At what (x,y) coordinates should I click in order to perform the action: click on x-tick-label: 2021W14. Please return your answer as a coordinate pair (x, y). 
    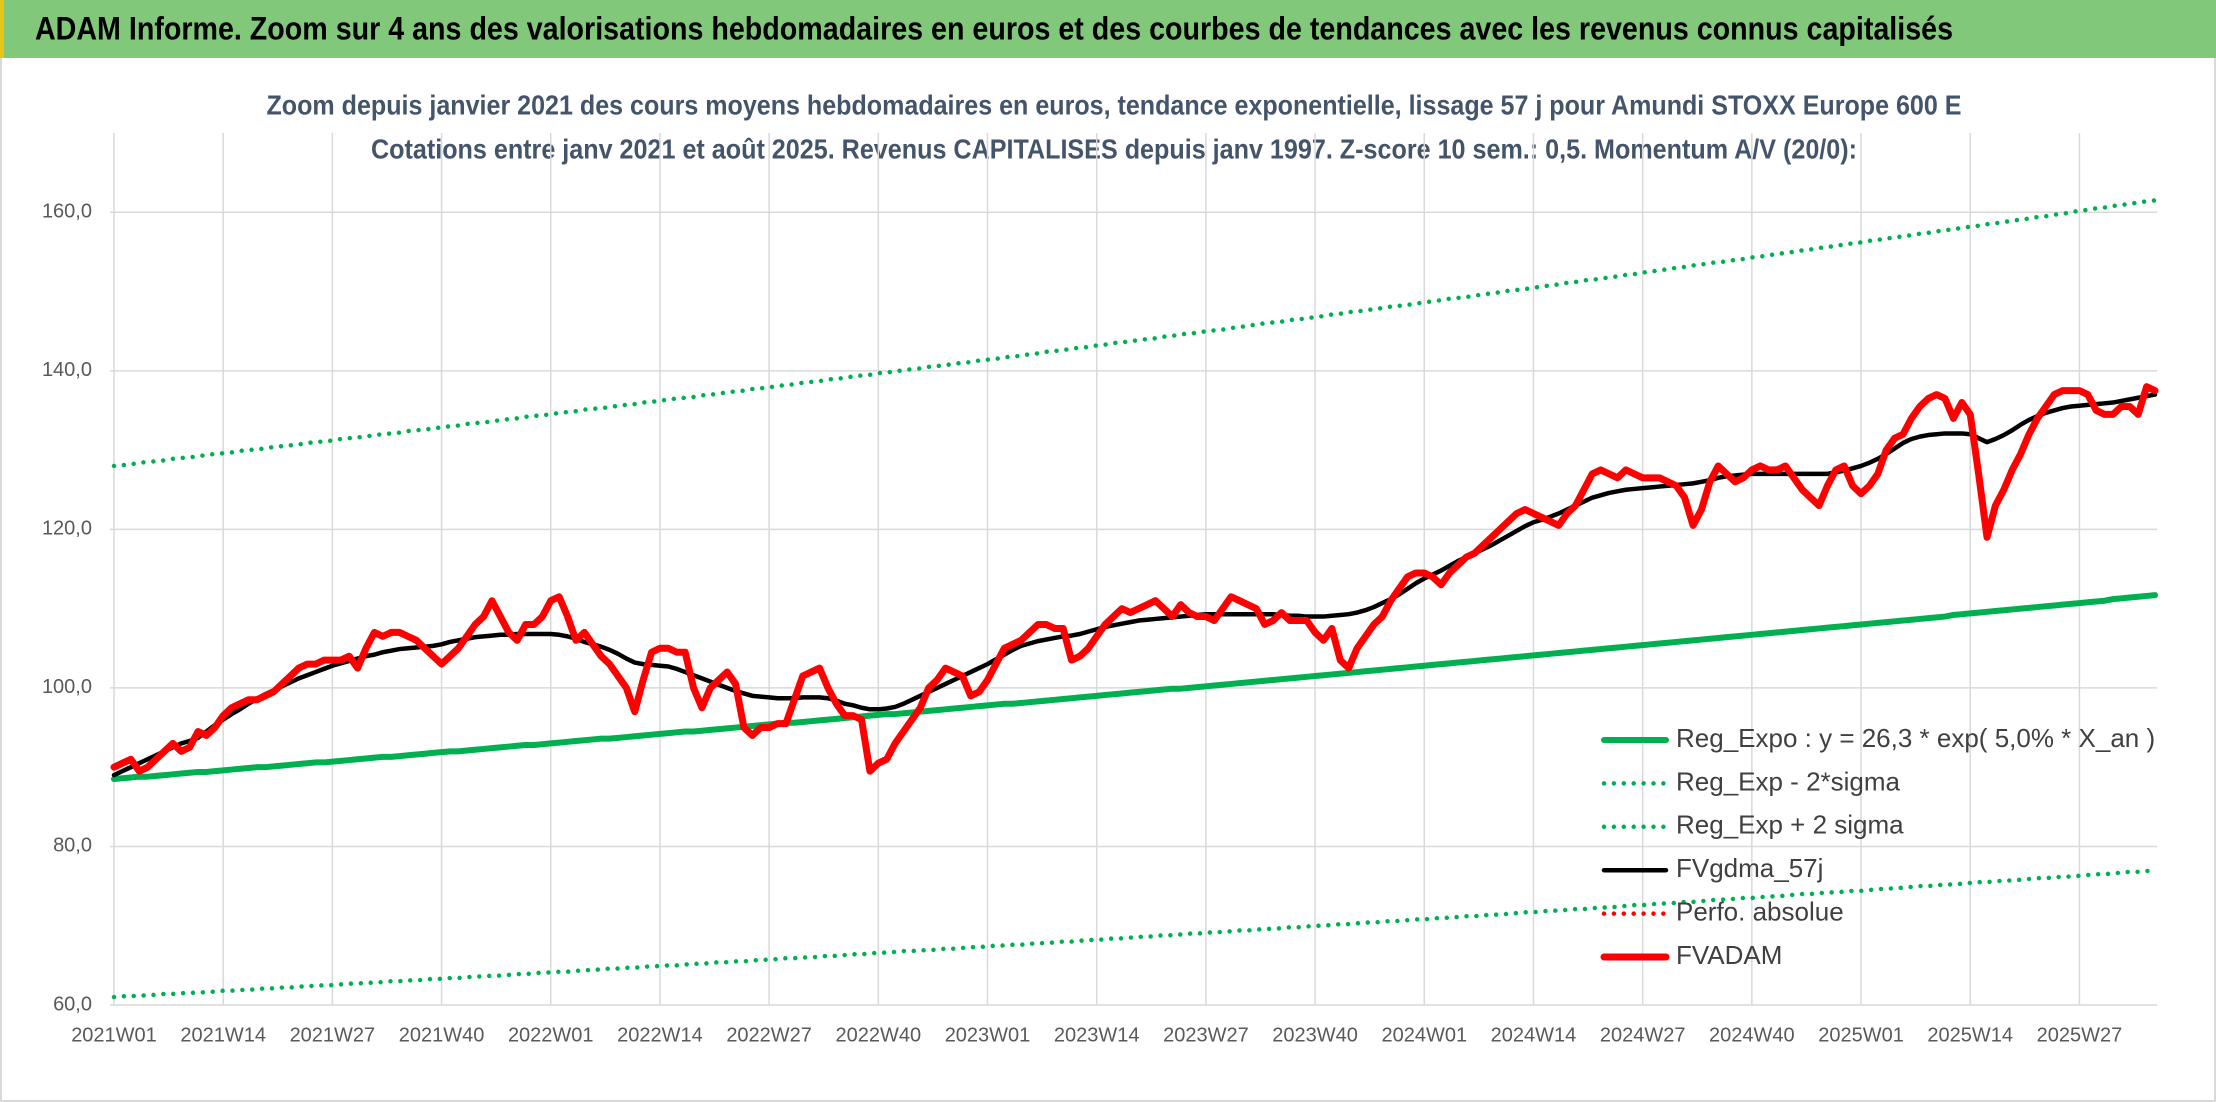
    Looking at the image, I should click on (223, 1035).